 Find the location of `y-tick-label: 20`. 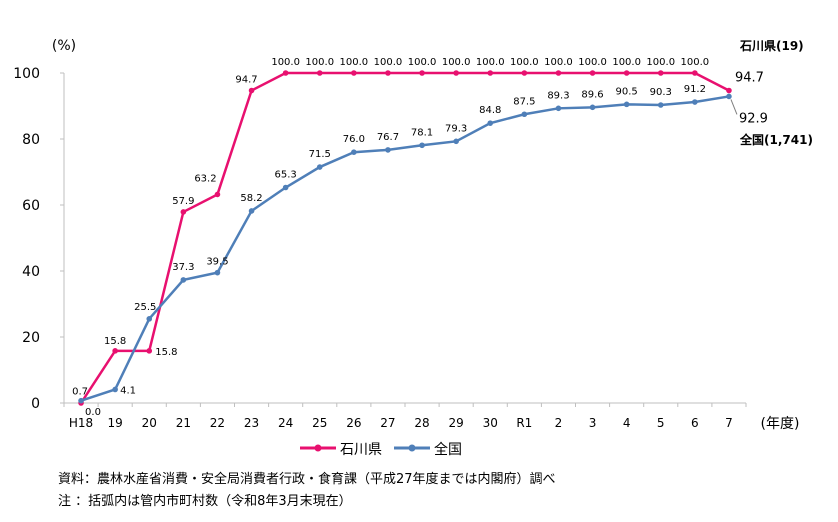

y-tick-label: 20 is located at coordinates (31, 338).